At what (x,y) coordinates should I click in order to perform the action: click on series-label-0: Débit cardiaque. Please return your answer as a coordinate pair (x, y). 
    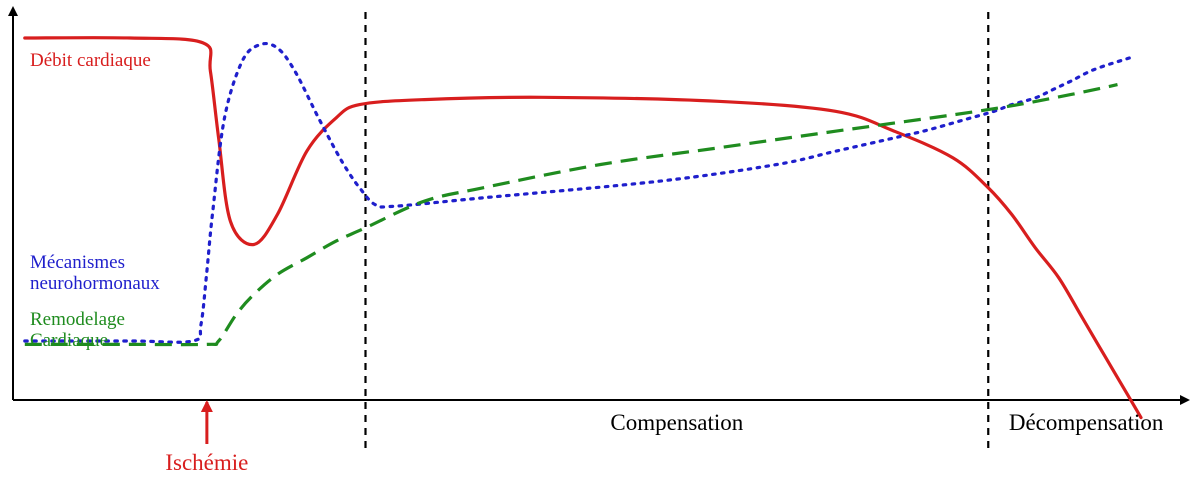
    Looking at the image, I should click on (90, 60).